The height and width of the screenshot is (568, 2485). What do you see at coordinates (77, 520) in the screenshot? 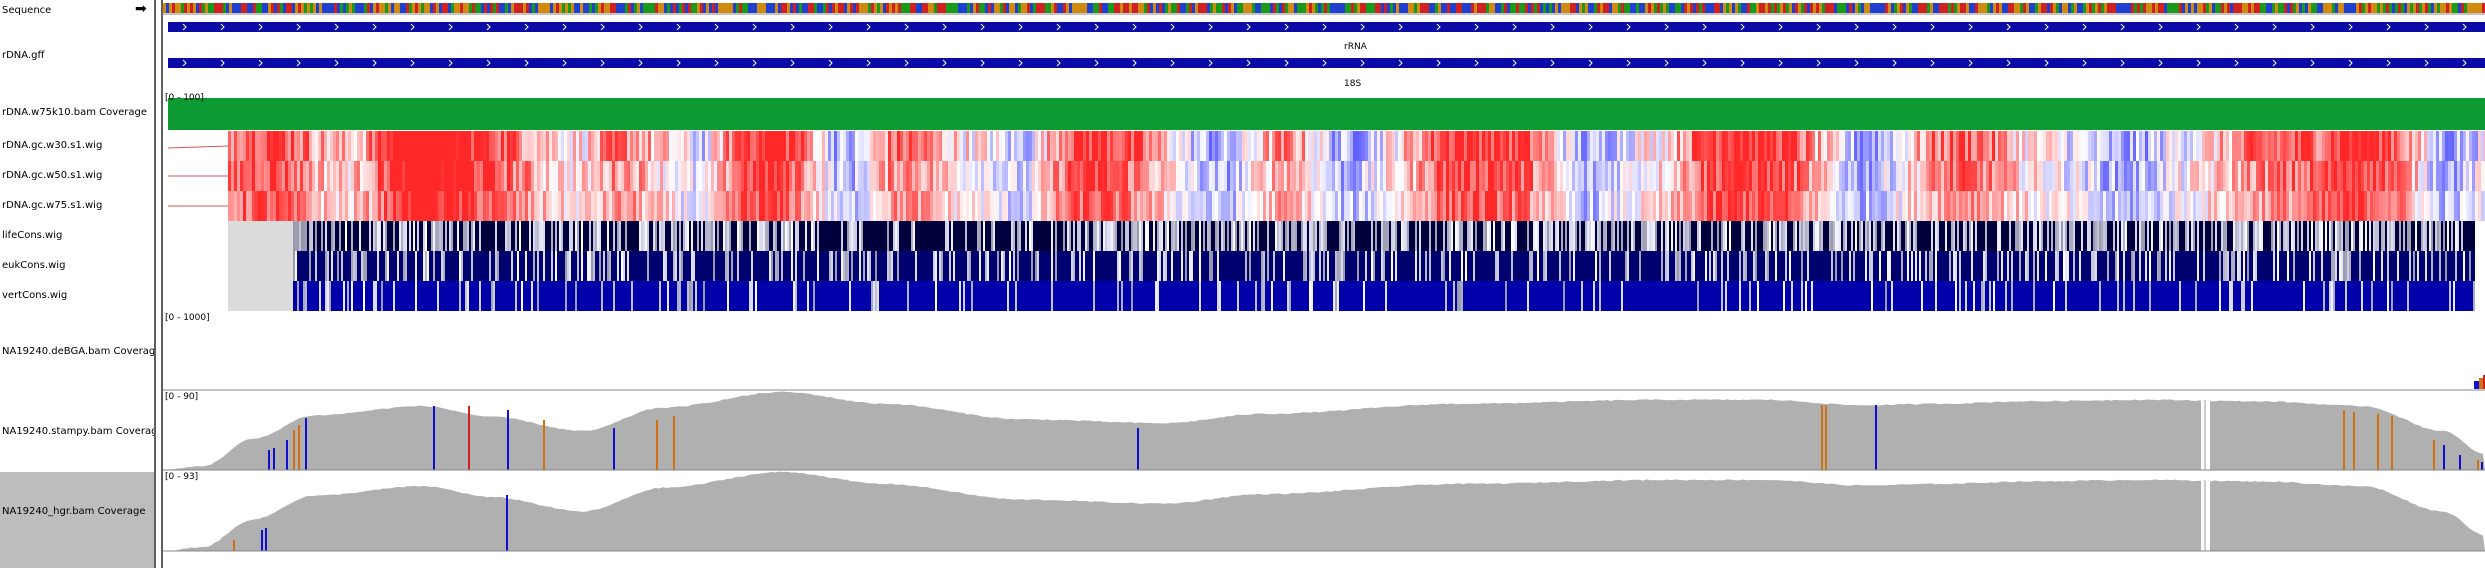
I see `selected-track-highlight` at bounding box center [77, 520].